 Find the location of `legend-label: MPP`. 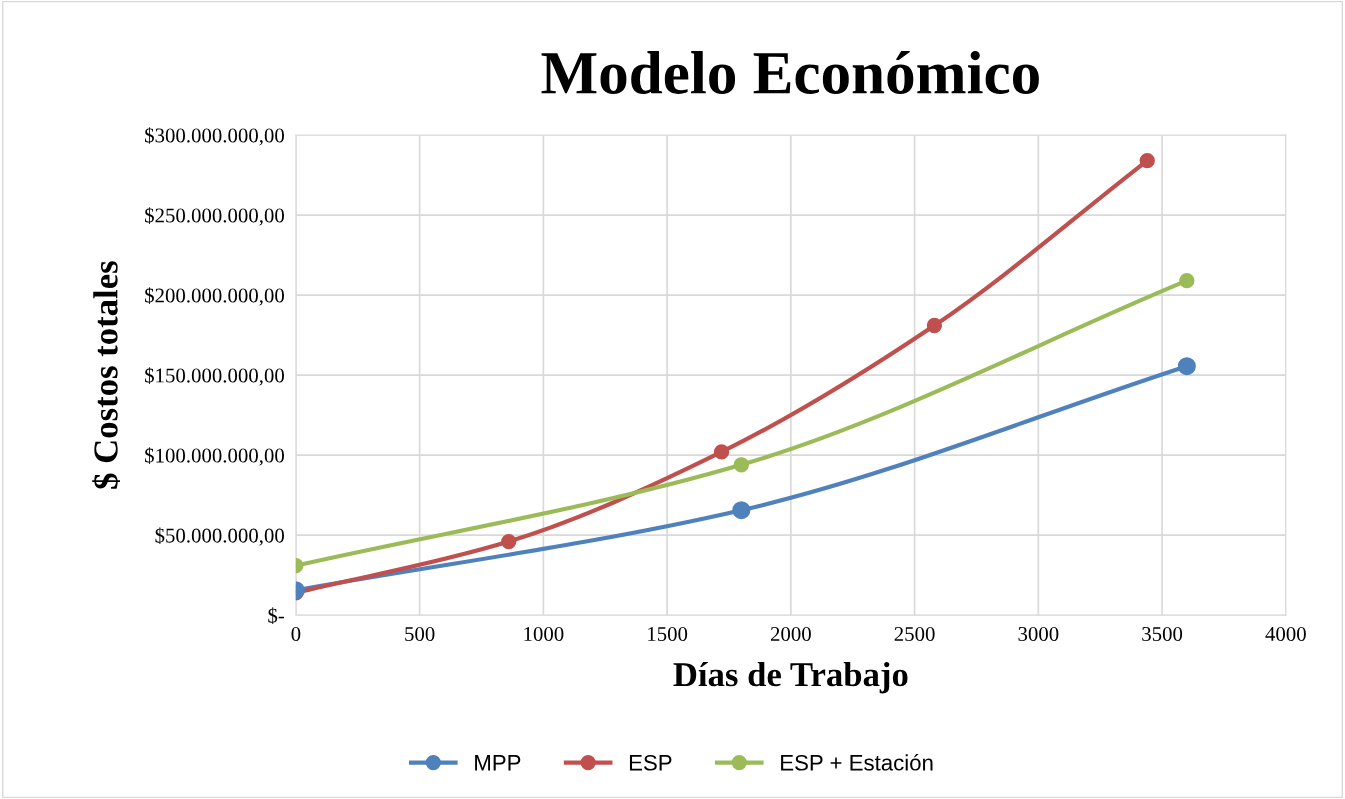

legend-label: MPP is located at coordinates (498, 763).